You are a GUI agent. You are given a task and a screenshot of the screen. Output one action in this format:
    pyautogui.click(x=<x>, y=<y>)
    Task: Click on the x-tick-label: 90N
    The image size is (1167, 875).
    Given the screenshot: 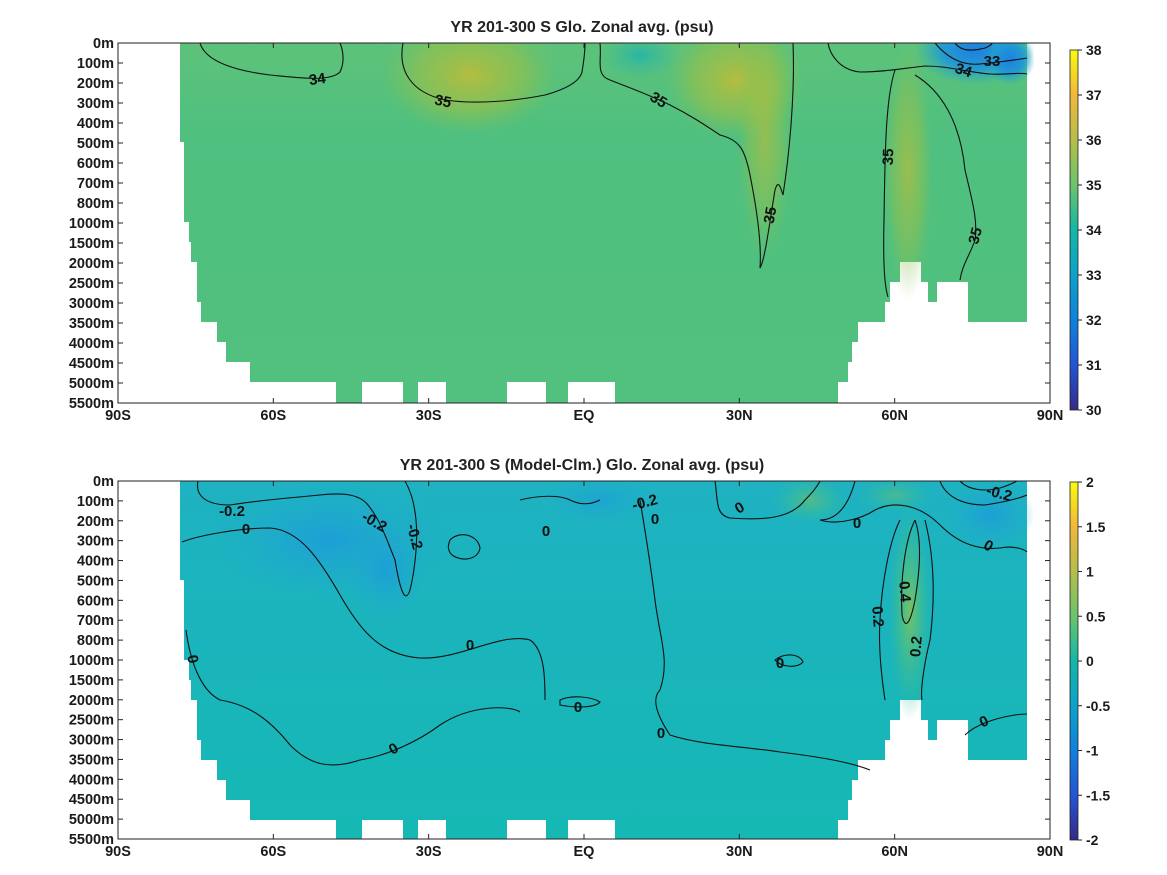 What is the action you would take?
    pyautogui.click(x=1050, y=416)
    